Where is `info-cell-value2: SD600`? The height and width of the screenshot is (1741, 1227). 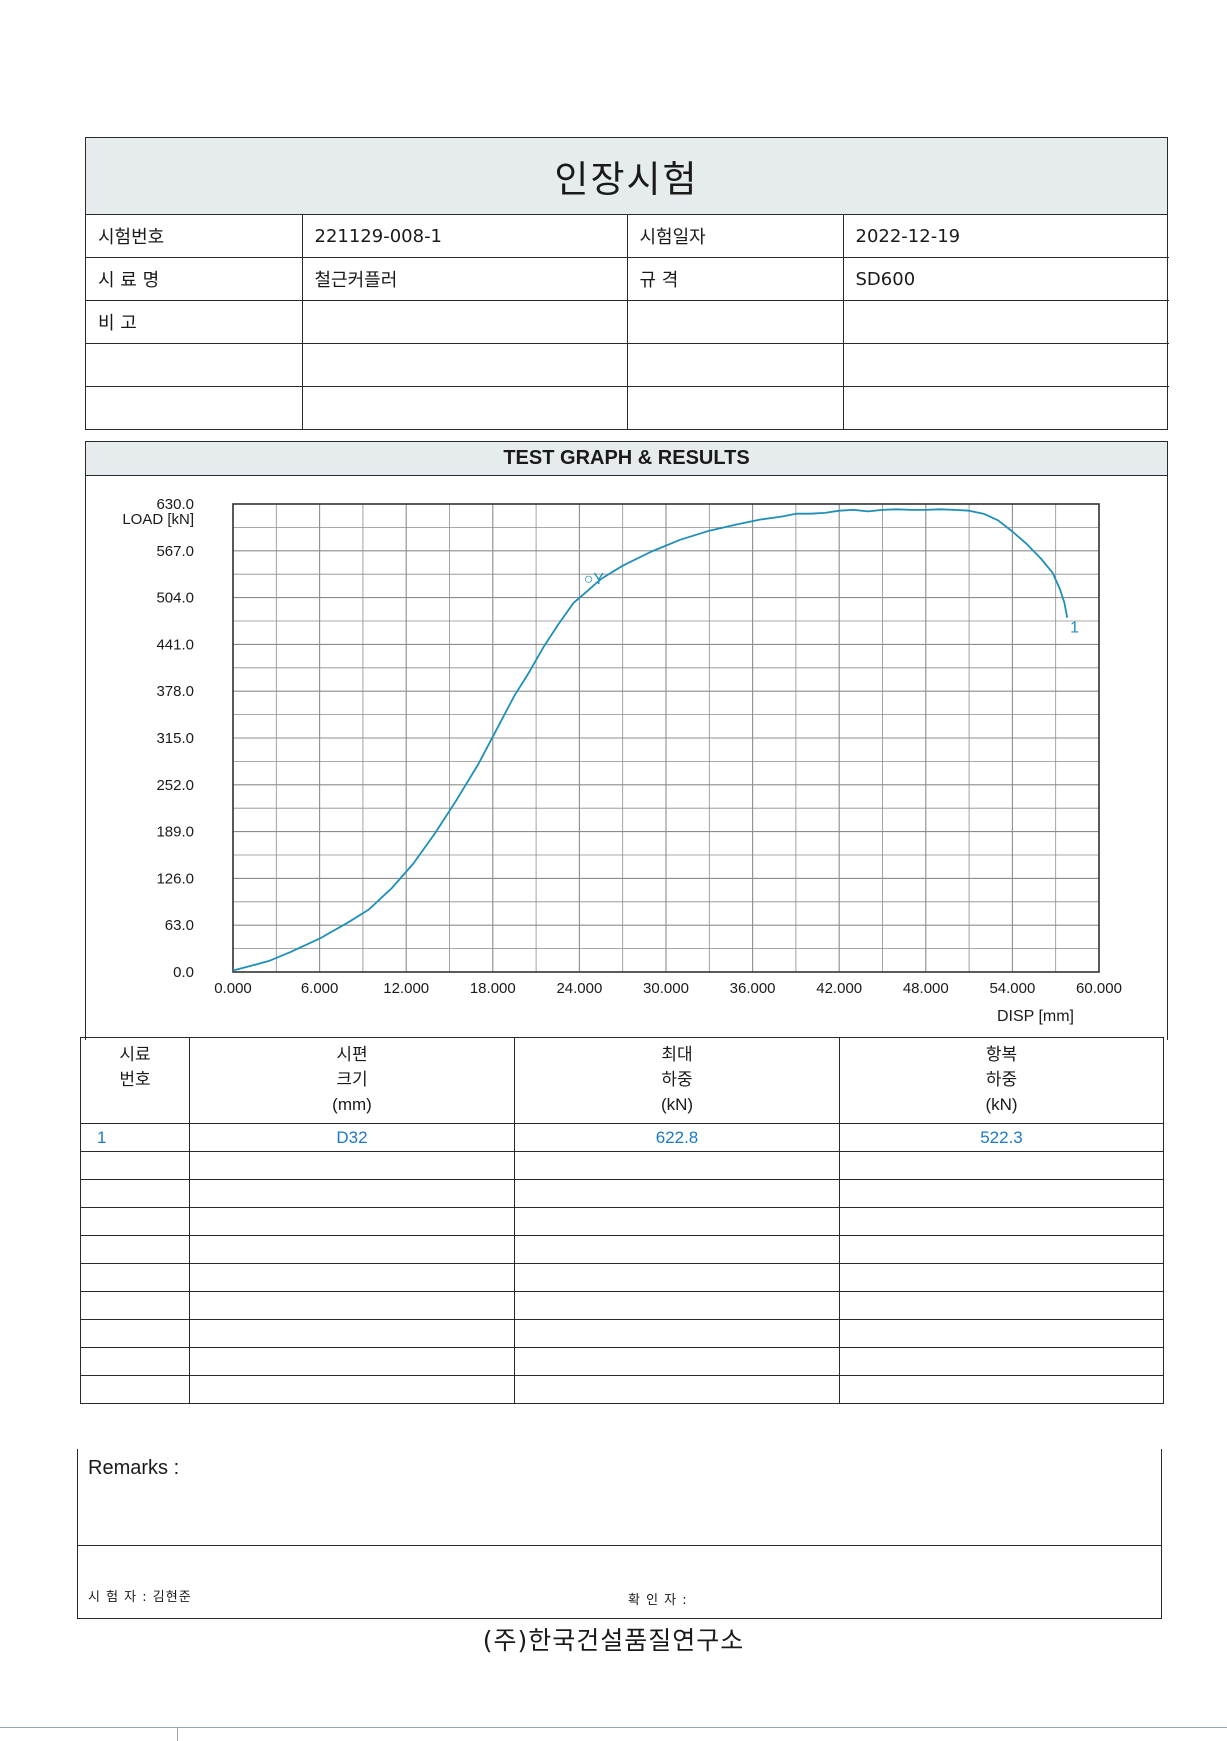
info-cell-value2: SD600 is located at coordinates (1005, 279).